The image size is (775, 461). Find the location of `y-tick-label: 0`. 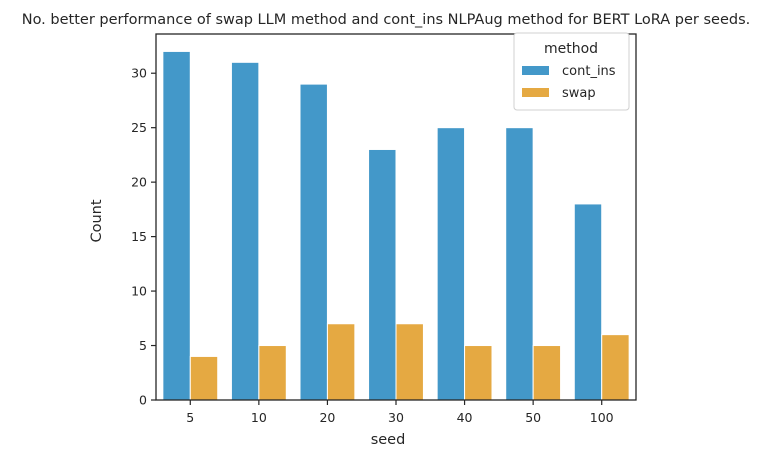

y-tick-label: 0 is located at coordinates (143, 400).